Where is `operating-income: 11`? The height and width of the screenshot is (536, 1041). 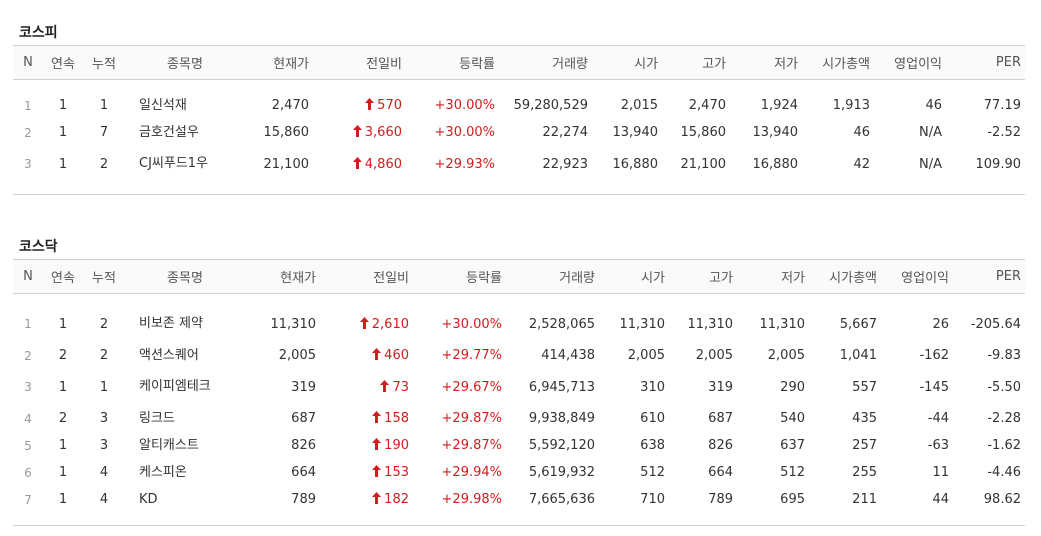
operating-income: 11 is located at coordinates (940, 472).